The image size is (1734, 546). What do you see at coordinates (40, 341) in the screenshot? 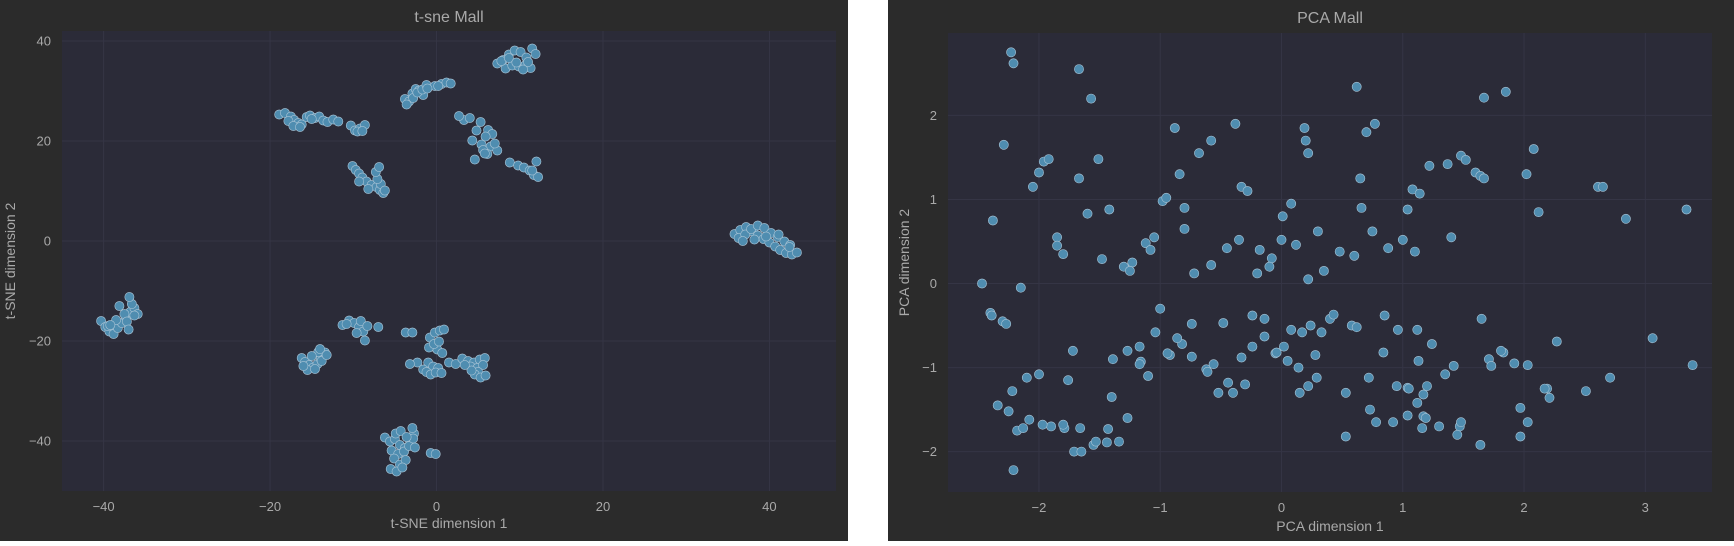
I see `y-tick-label: −20` at bounding box center [40, 341].